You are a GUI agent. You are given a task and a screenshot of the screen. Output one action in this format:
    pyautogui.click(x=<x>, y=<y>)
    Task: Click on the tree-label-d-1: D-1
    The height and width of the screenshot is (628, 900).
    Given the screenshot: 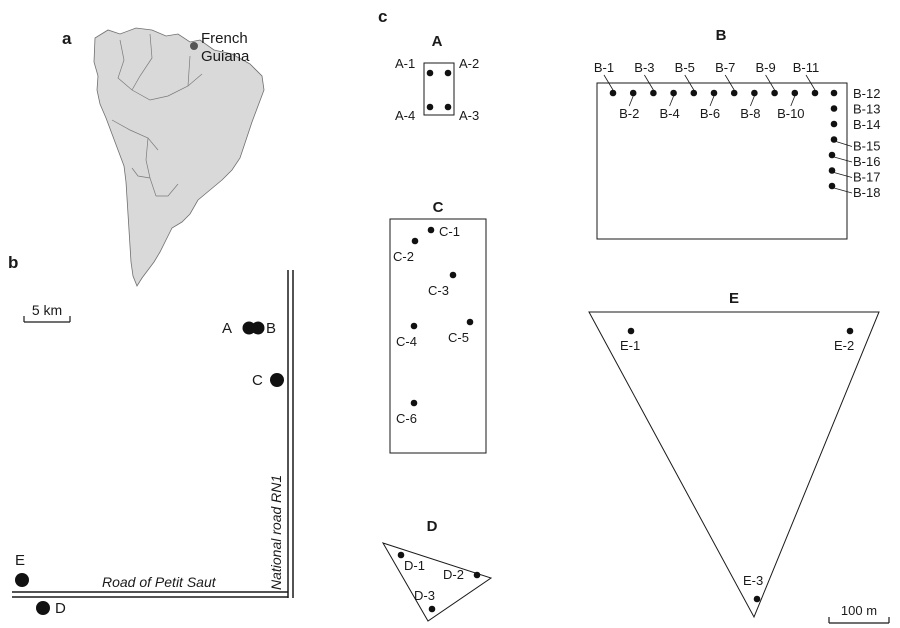 What is the action you would take?
    pyautogui.click(x=414, y=565)
    